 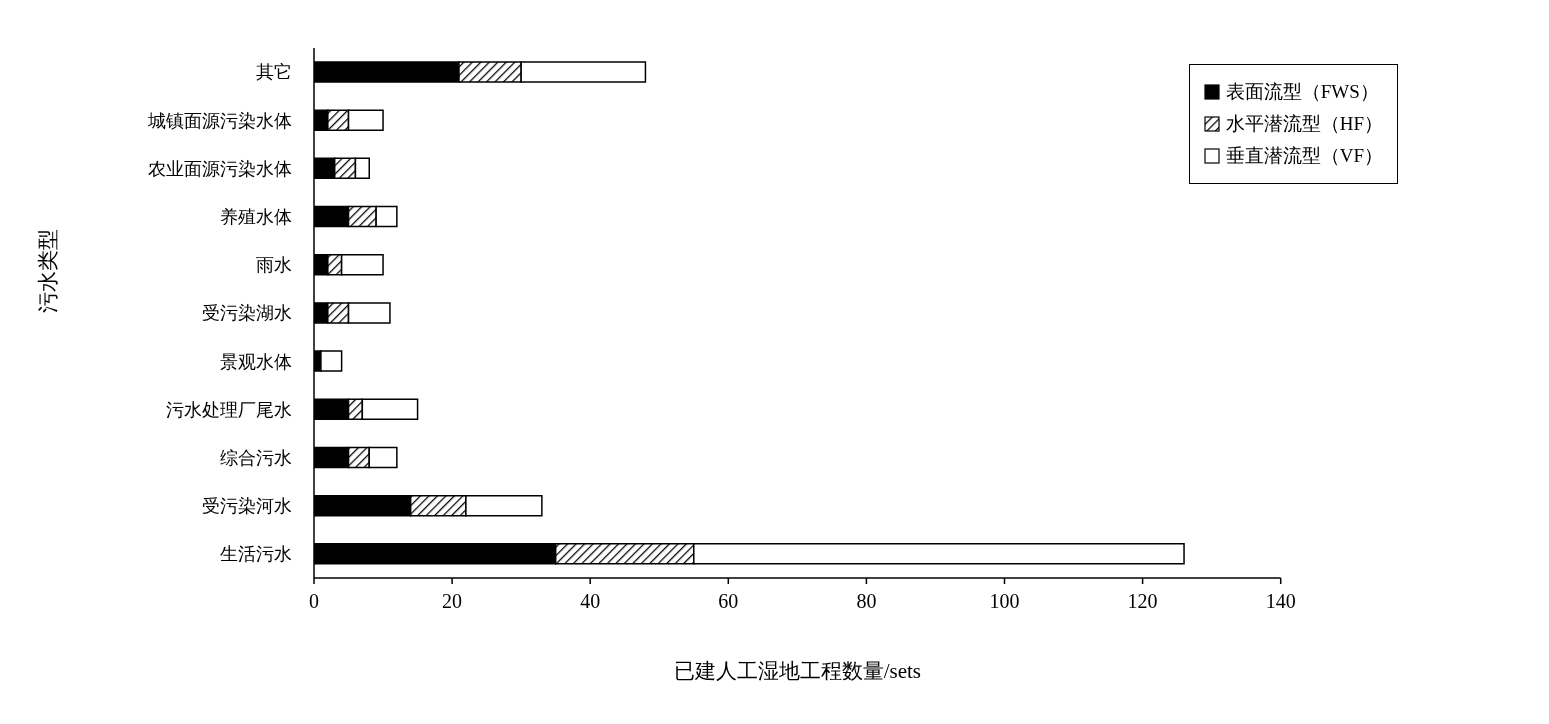 I want to click on y-axis-title: 污水类型, so click(x=48, y=271).